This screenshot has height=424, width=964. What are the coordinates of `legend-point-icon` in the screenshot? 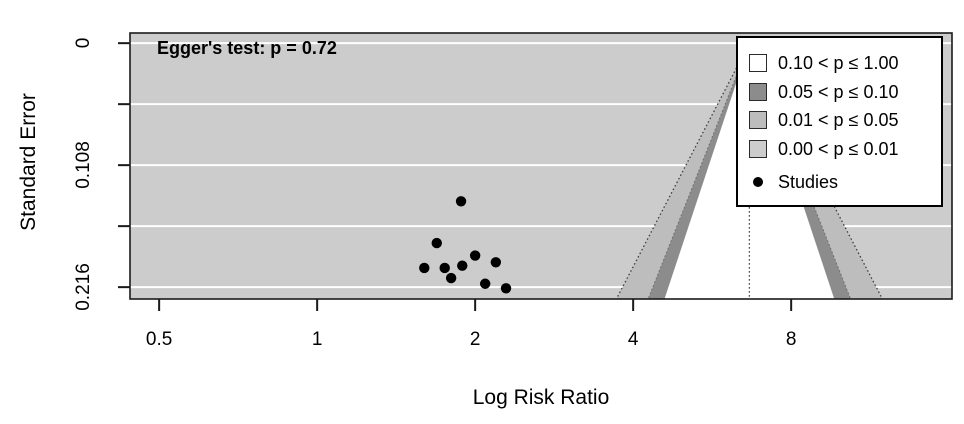 It's located at (758, 182).